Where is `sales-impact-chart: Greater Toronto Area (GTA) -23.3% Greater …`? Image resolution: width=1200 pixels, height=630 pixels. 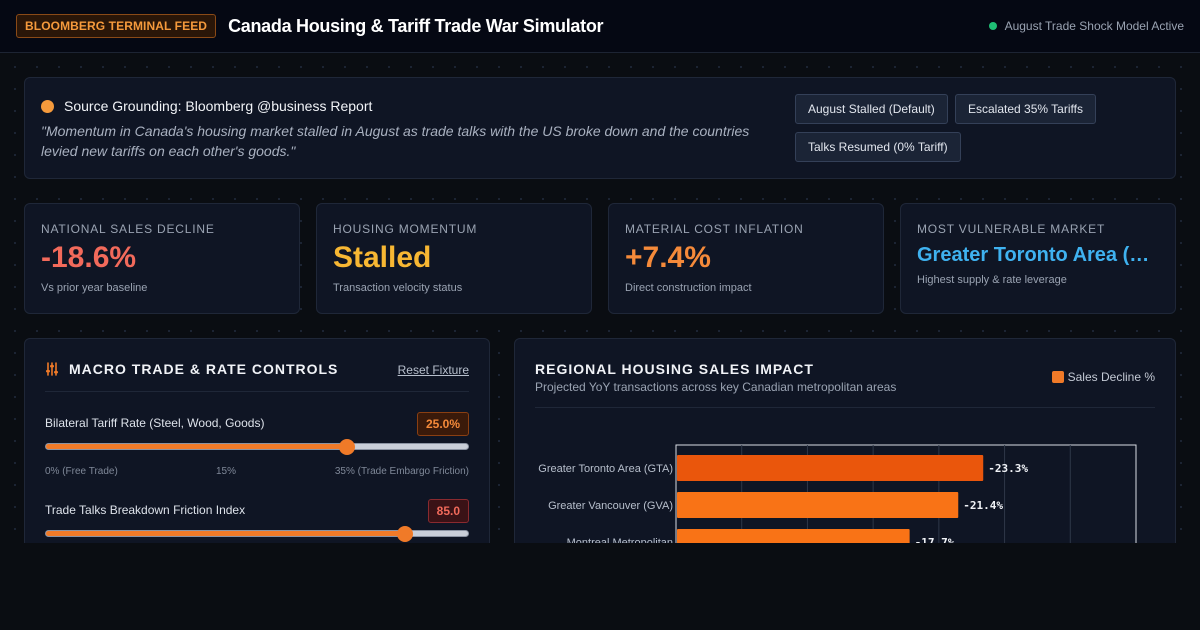
sales-impact-chart: Greater Toronto Area (GTA) -23.3% Greater … is located at coordinates (837, 493).